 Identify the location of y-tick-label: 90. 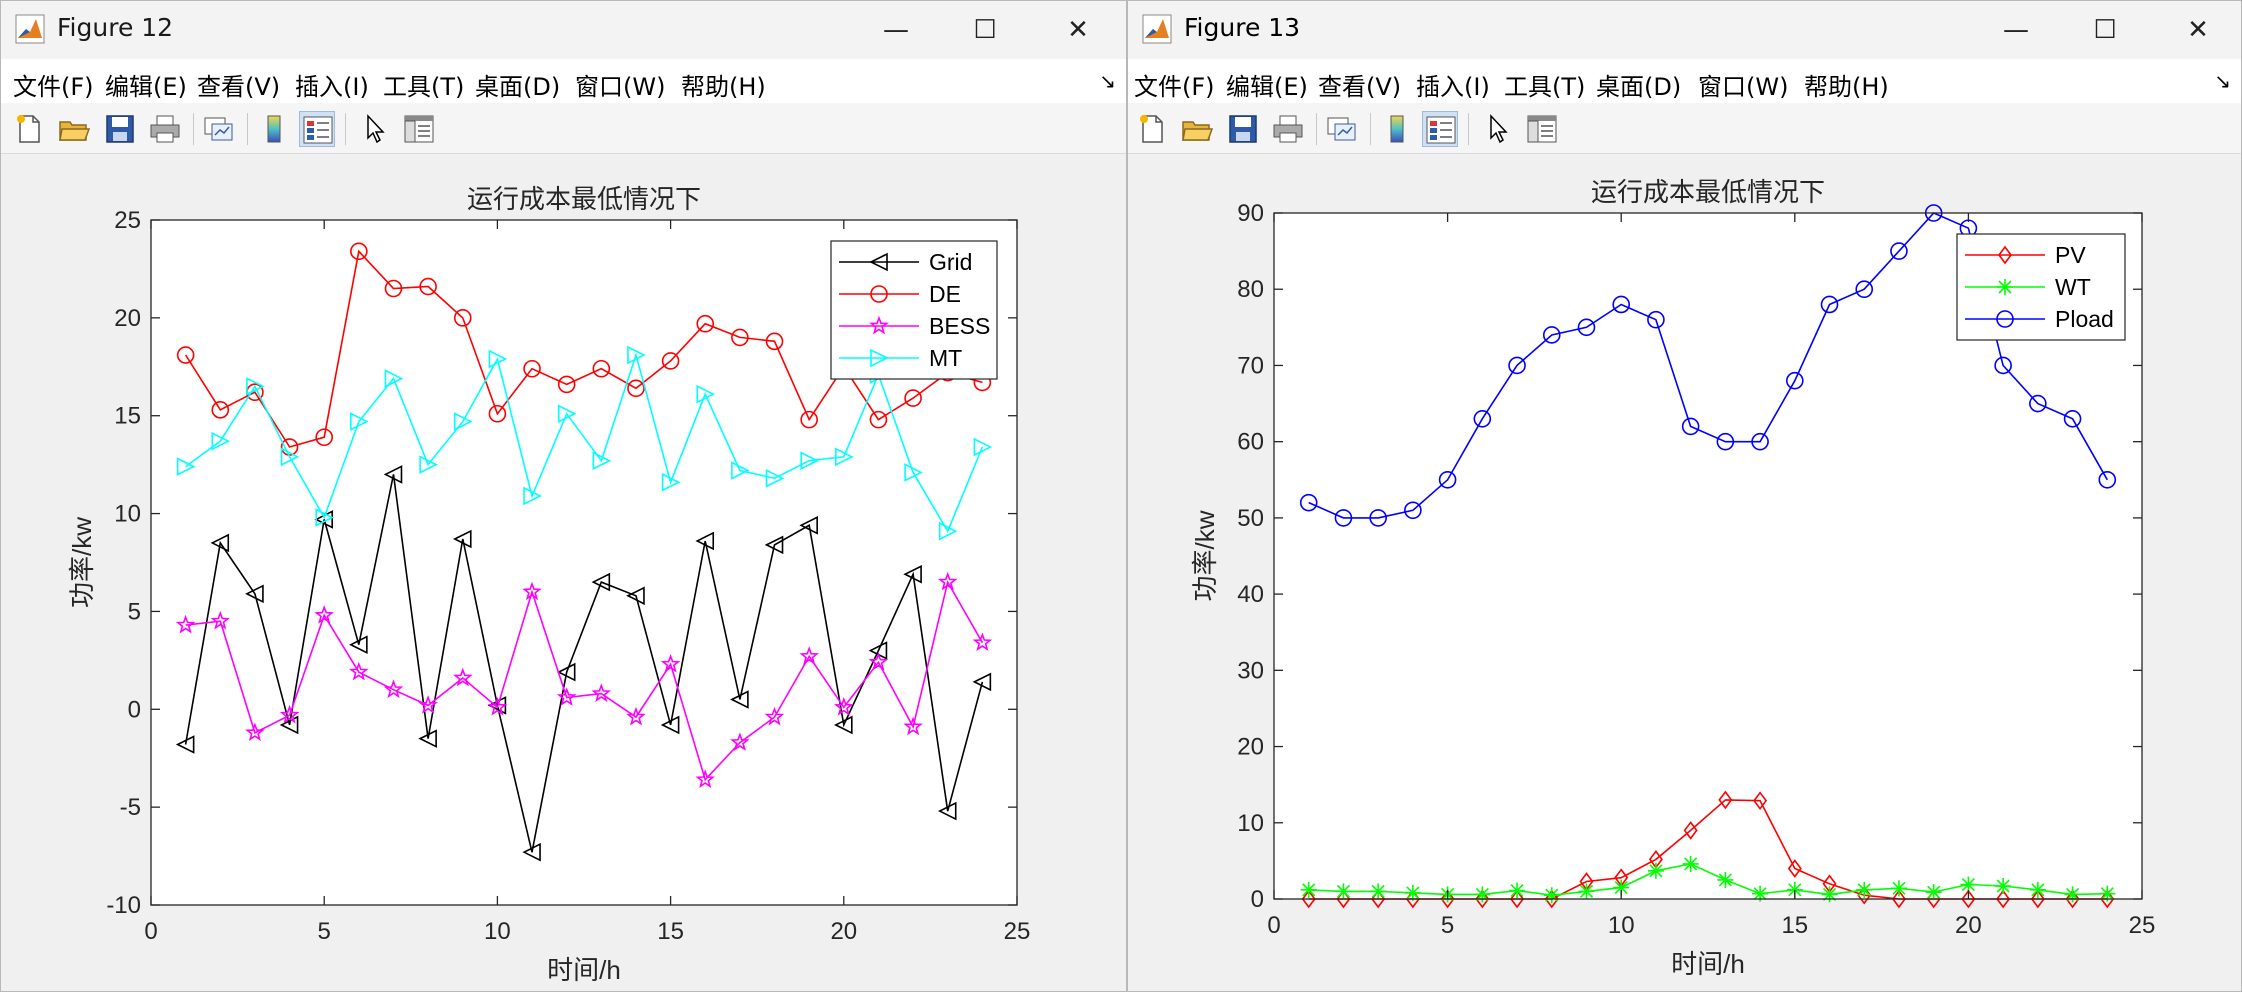
(1250, 213).